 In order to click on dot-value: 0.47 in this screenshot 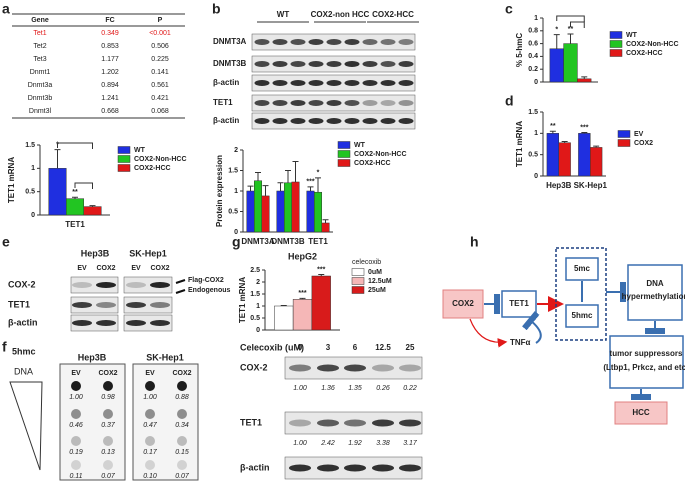, I will do `click(150, 425)`.